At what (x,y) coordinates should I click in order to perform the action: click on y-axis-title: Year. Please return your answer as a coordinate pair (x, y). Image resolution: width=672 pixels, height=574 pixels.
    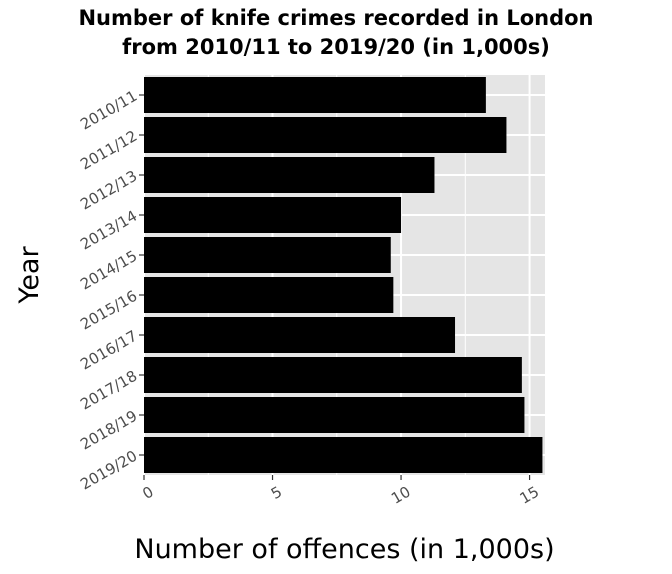
    Looking at the image, I should click on (29, 275).